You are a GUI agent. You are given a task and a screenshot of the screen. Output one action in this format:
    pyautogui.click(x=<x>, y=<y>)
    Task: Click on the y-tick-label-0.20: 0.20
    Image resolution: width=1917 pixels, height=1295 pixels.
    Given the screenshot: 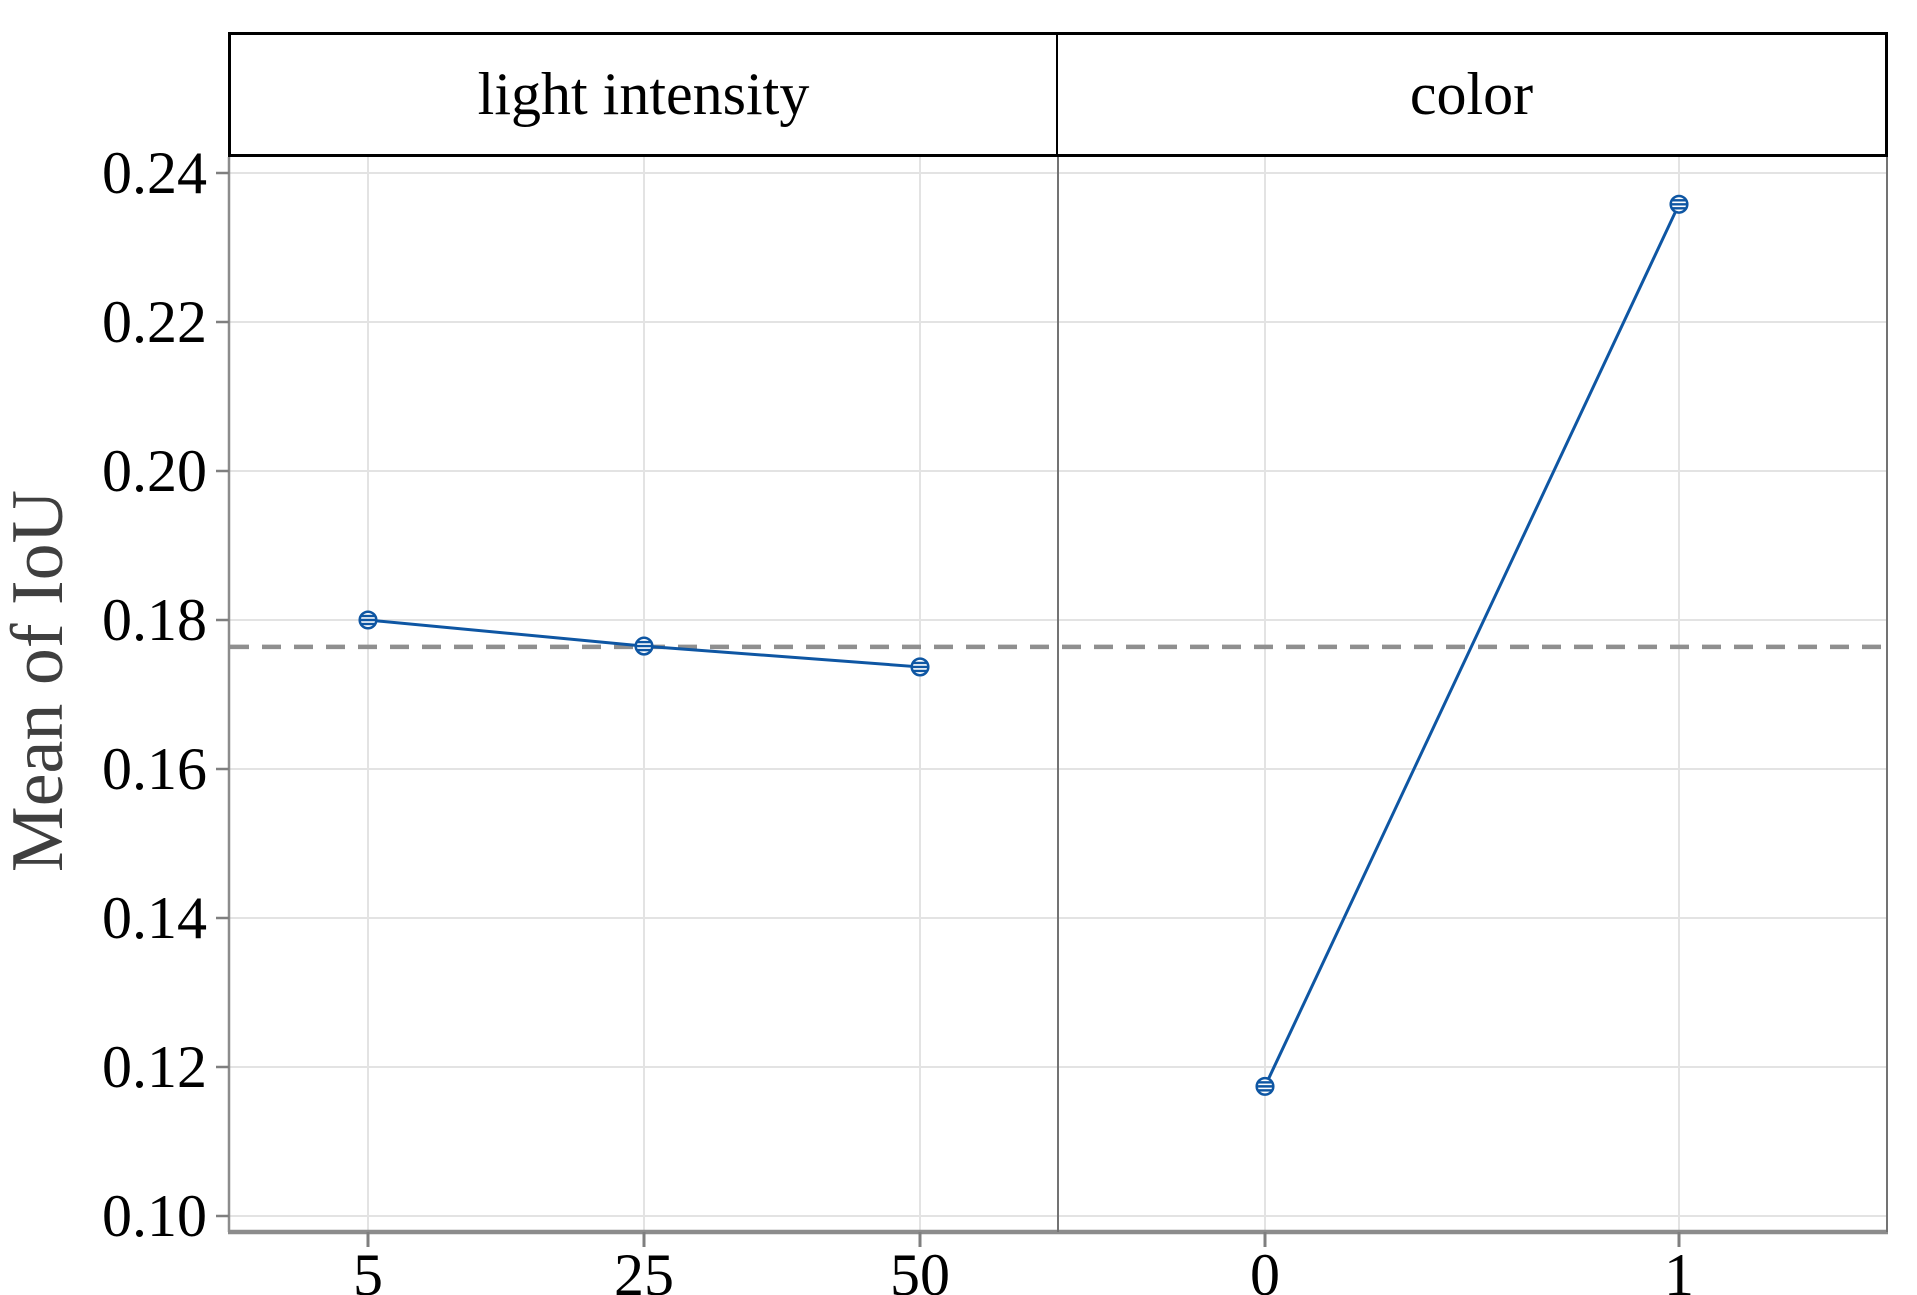 What is the action you would take?
    pyautogui.click(x=154, y=471)
    